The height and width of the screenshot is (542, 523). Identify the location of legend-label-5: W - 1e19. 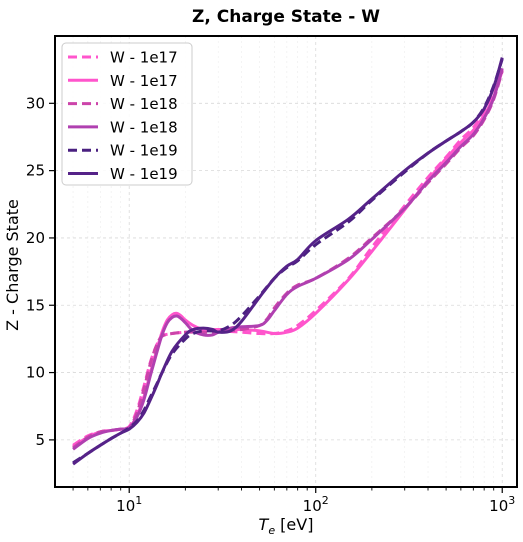
(144, 174).